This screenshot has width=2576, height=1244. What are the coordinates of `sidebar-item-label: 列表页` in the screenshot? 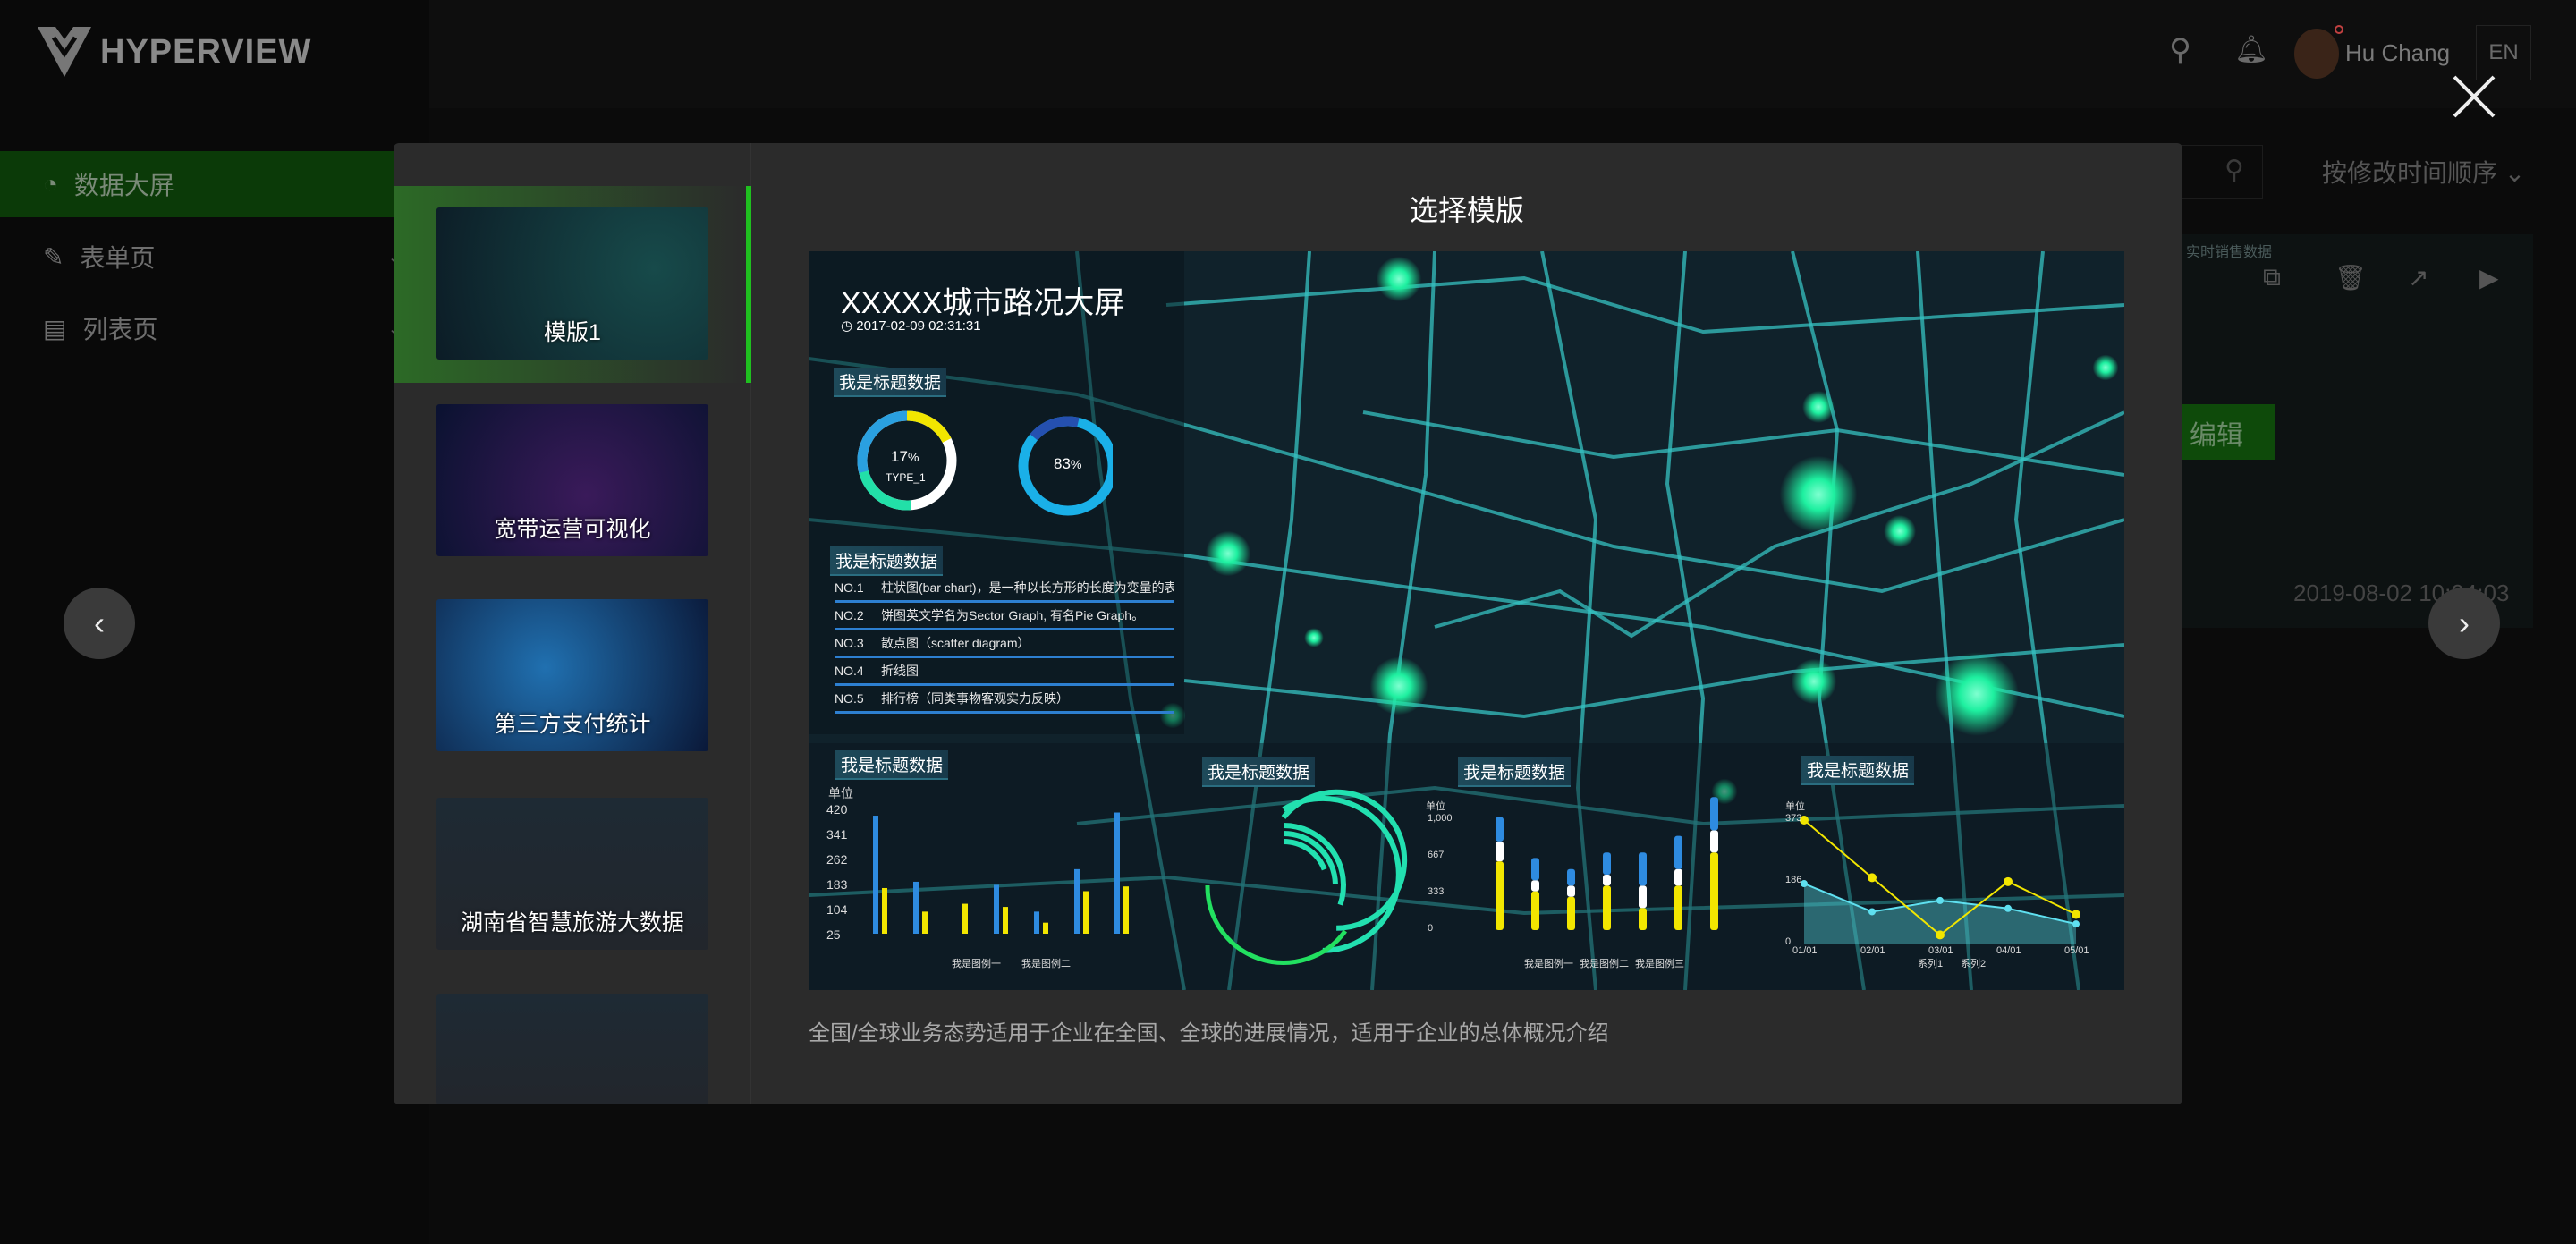 It's located at (120, 329).